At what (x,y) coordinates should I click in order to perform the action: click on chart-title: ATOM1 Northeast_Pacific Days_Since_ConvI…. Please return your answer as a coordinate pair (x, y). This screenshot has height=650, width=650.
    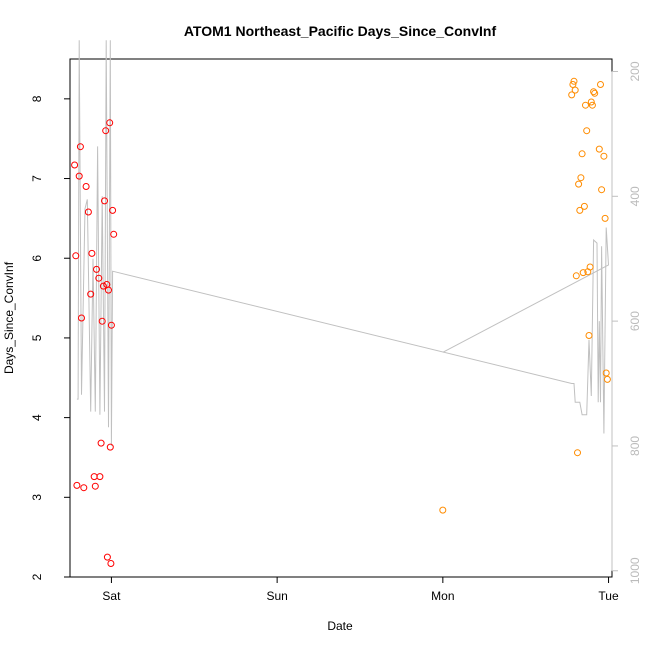
    Looking at the image, I should click on (340, 31).